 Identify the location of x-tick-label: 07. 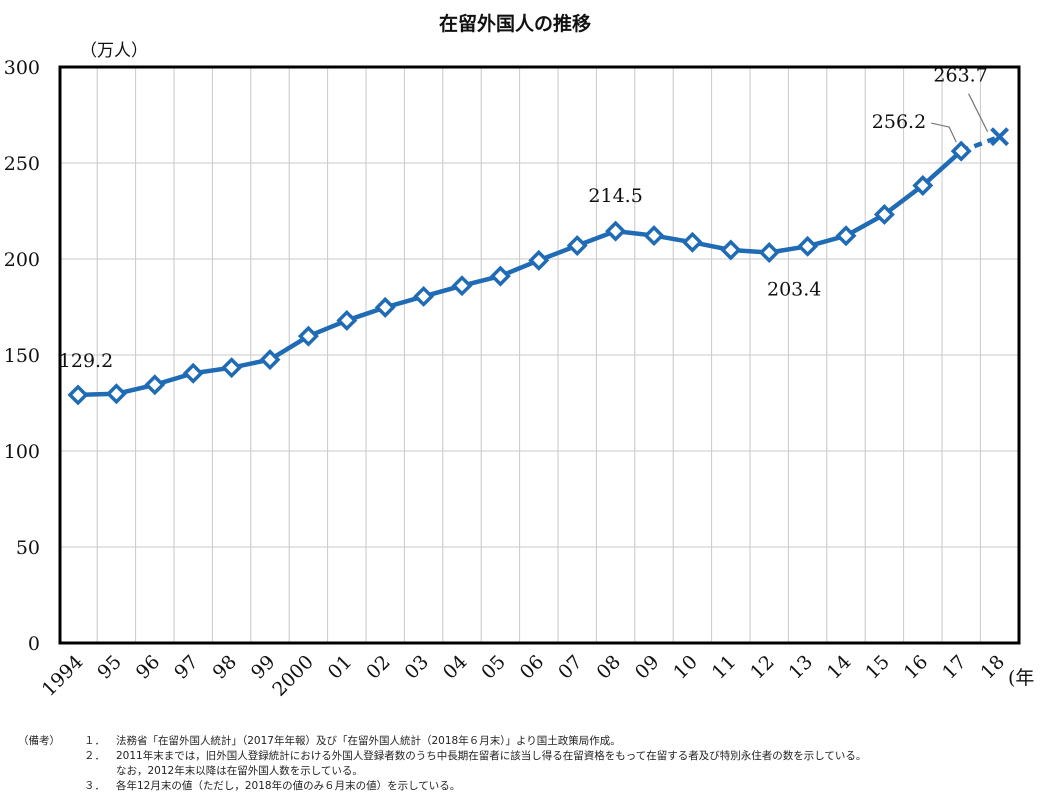
(570, 667).